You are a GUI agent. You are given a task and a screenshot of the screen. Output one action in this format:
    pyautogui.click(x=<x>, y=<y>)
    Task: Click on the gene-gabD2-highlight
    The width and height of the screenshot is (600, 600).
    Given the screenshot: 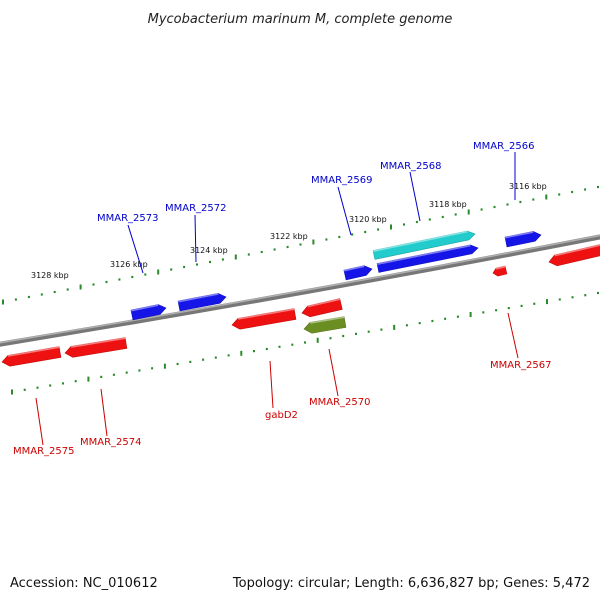 What is the action you would take?
    pyautogui.click(x=266, y=314)
    